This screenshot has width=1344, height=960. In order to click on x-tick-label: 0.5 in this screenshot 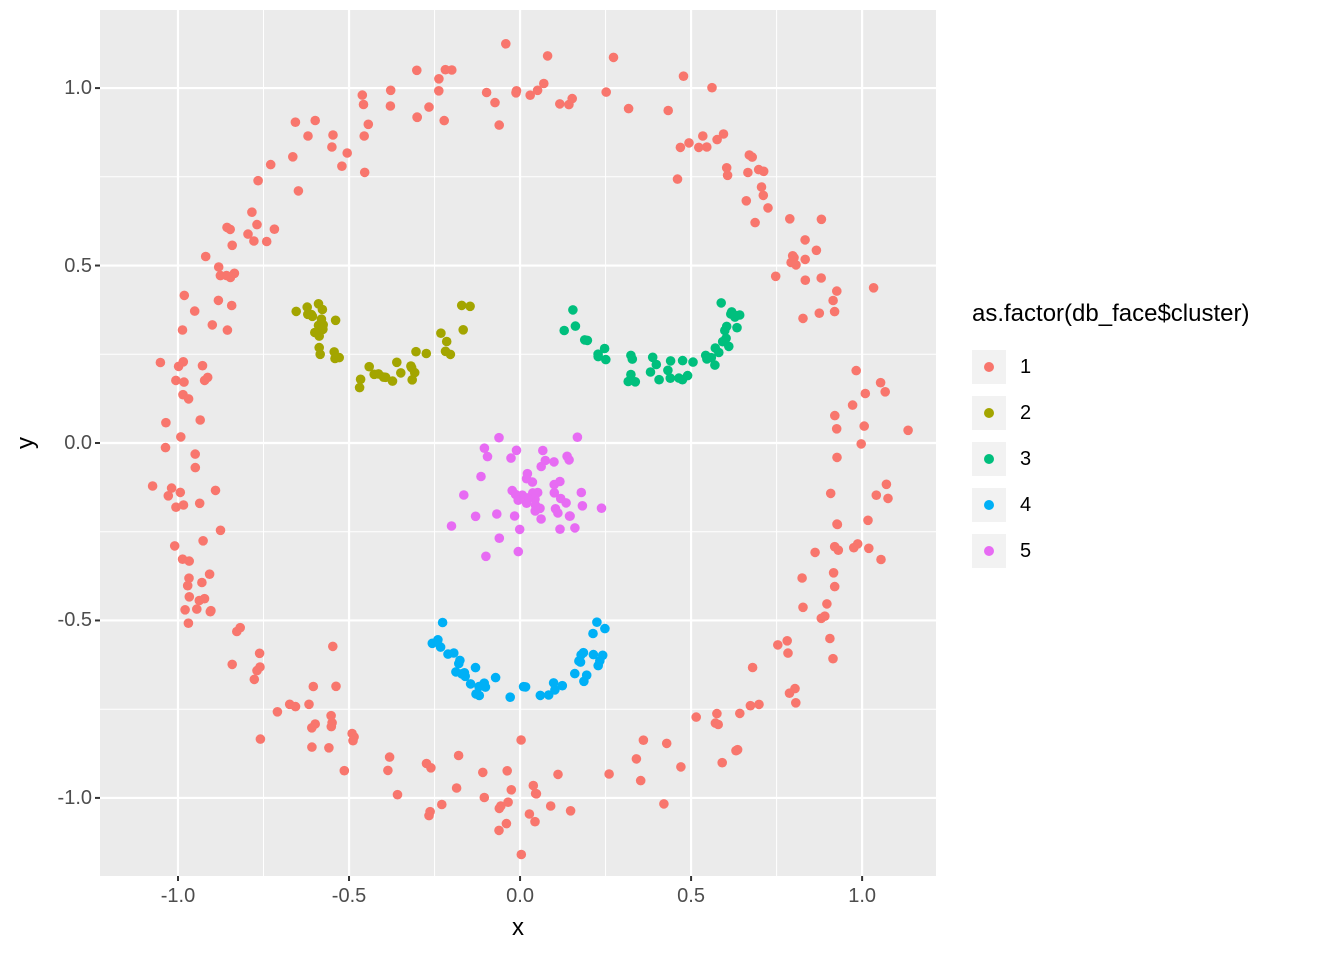, I will do `click(691, 896)`.